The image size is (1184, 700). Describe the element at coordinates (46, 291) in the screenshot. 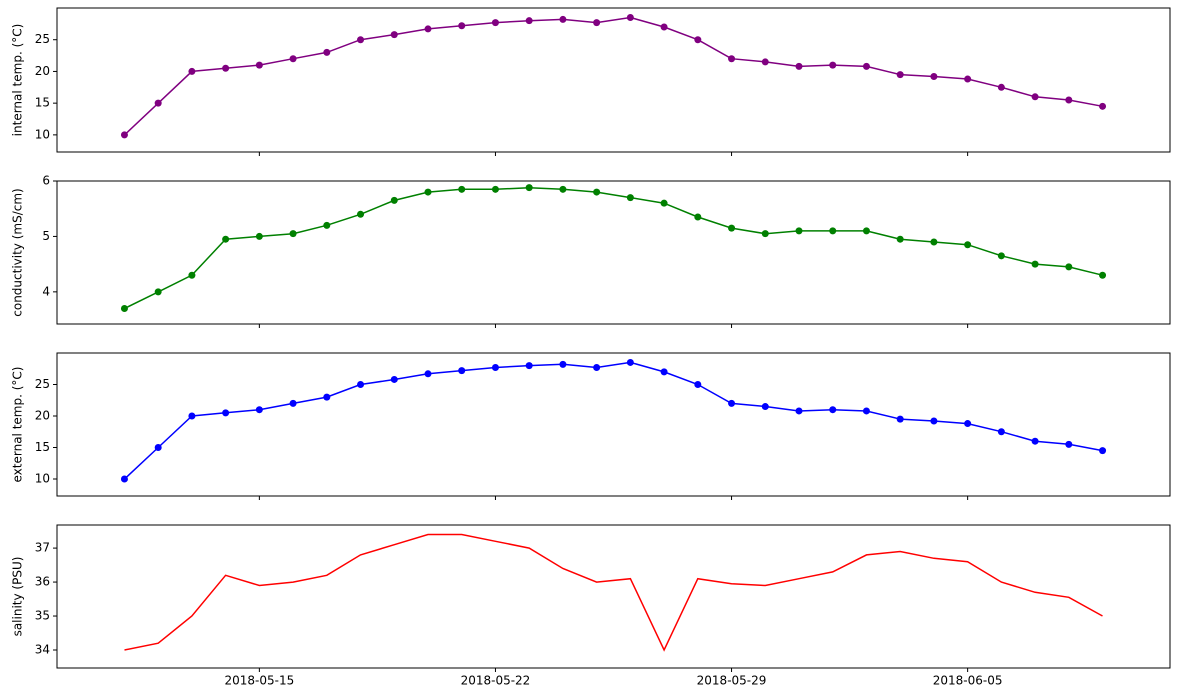

I see `y-tick-label: 4` at that location.